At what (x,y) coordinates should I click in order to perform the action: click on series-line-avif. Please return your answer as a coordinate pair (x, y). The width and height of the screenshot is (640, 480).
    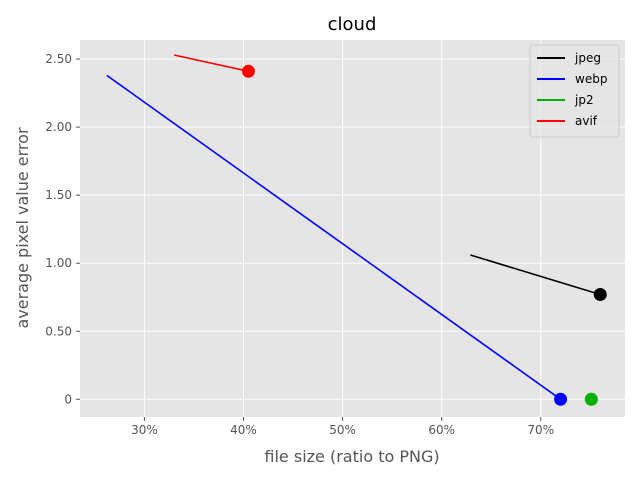
    Looking at the image, I should click on (211, 63).